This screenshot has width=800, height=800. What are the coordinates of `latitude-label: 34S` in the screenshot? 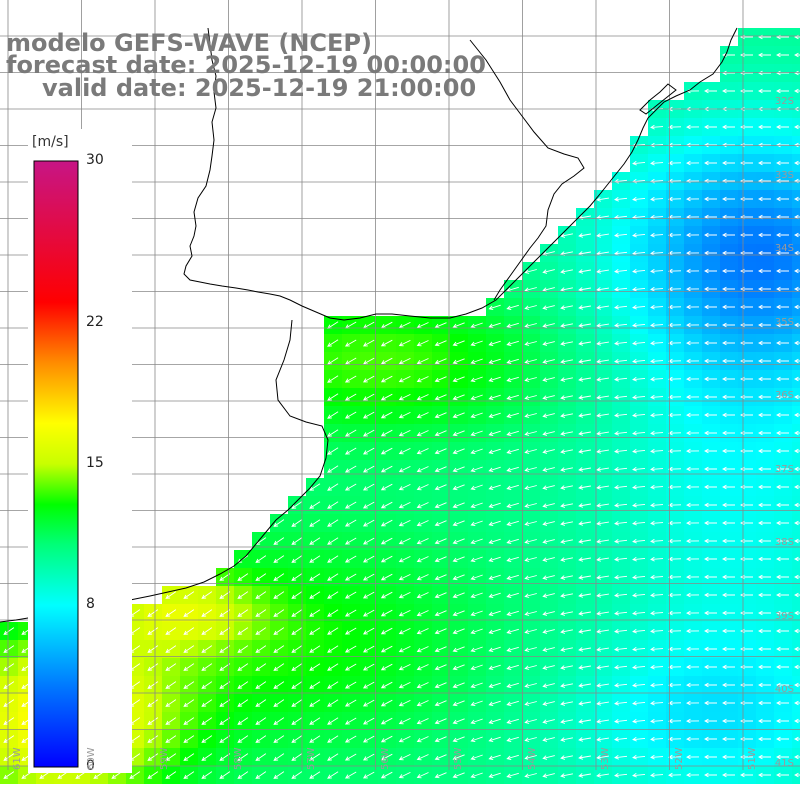 It's located at (784, 248).